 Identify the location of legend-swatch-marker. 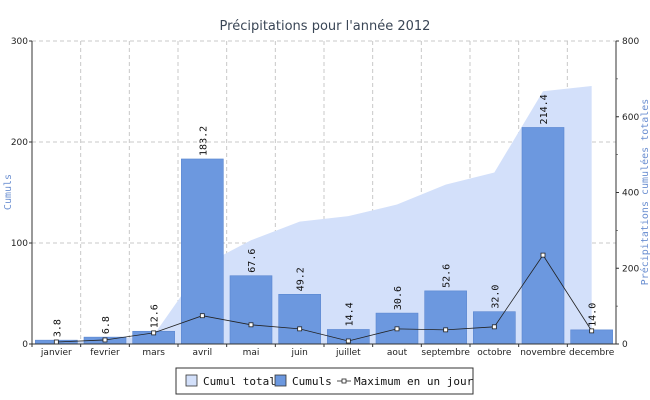
(344, 381).